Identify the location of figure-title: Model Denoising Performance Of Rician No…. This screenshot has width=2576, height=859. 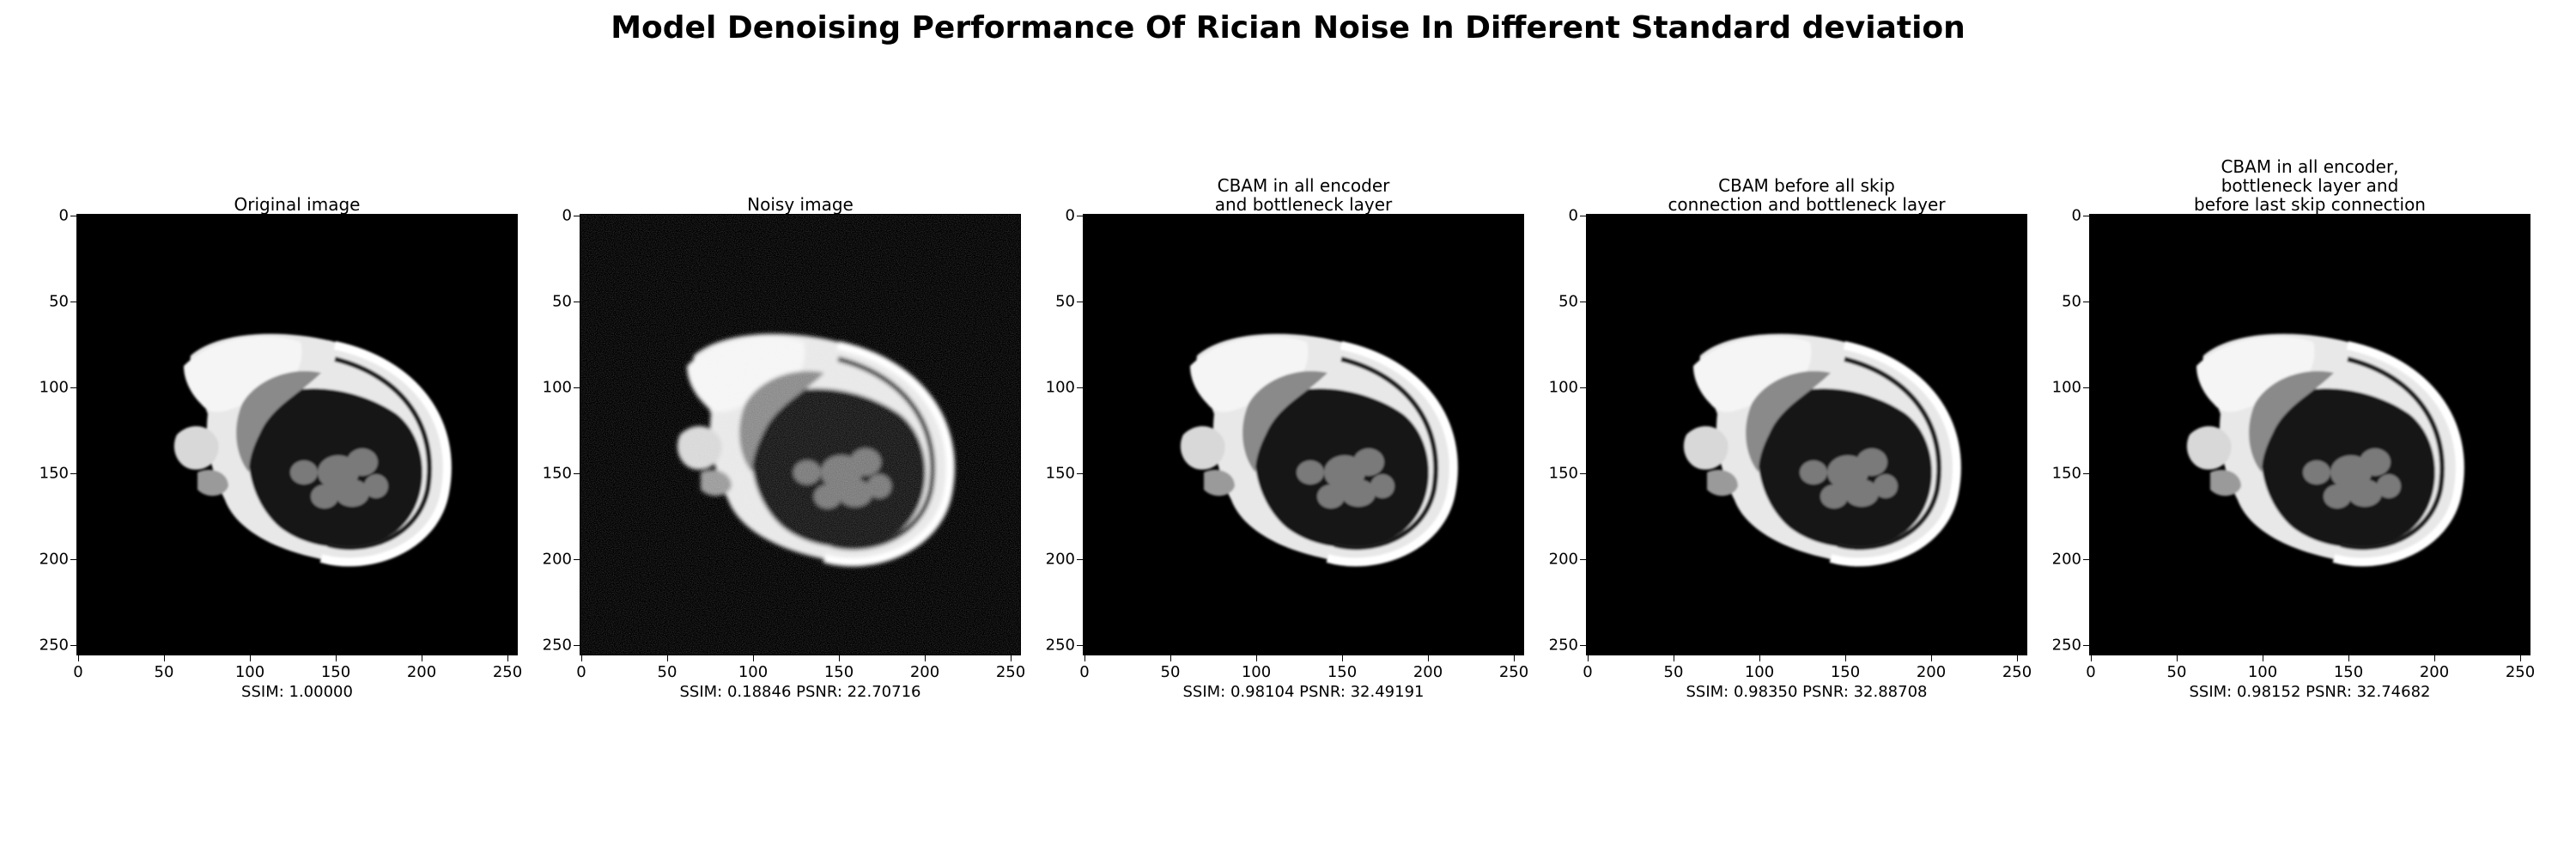
(1288, 28).